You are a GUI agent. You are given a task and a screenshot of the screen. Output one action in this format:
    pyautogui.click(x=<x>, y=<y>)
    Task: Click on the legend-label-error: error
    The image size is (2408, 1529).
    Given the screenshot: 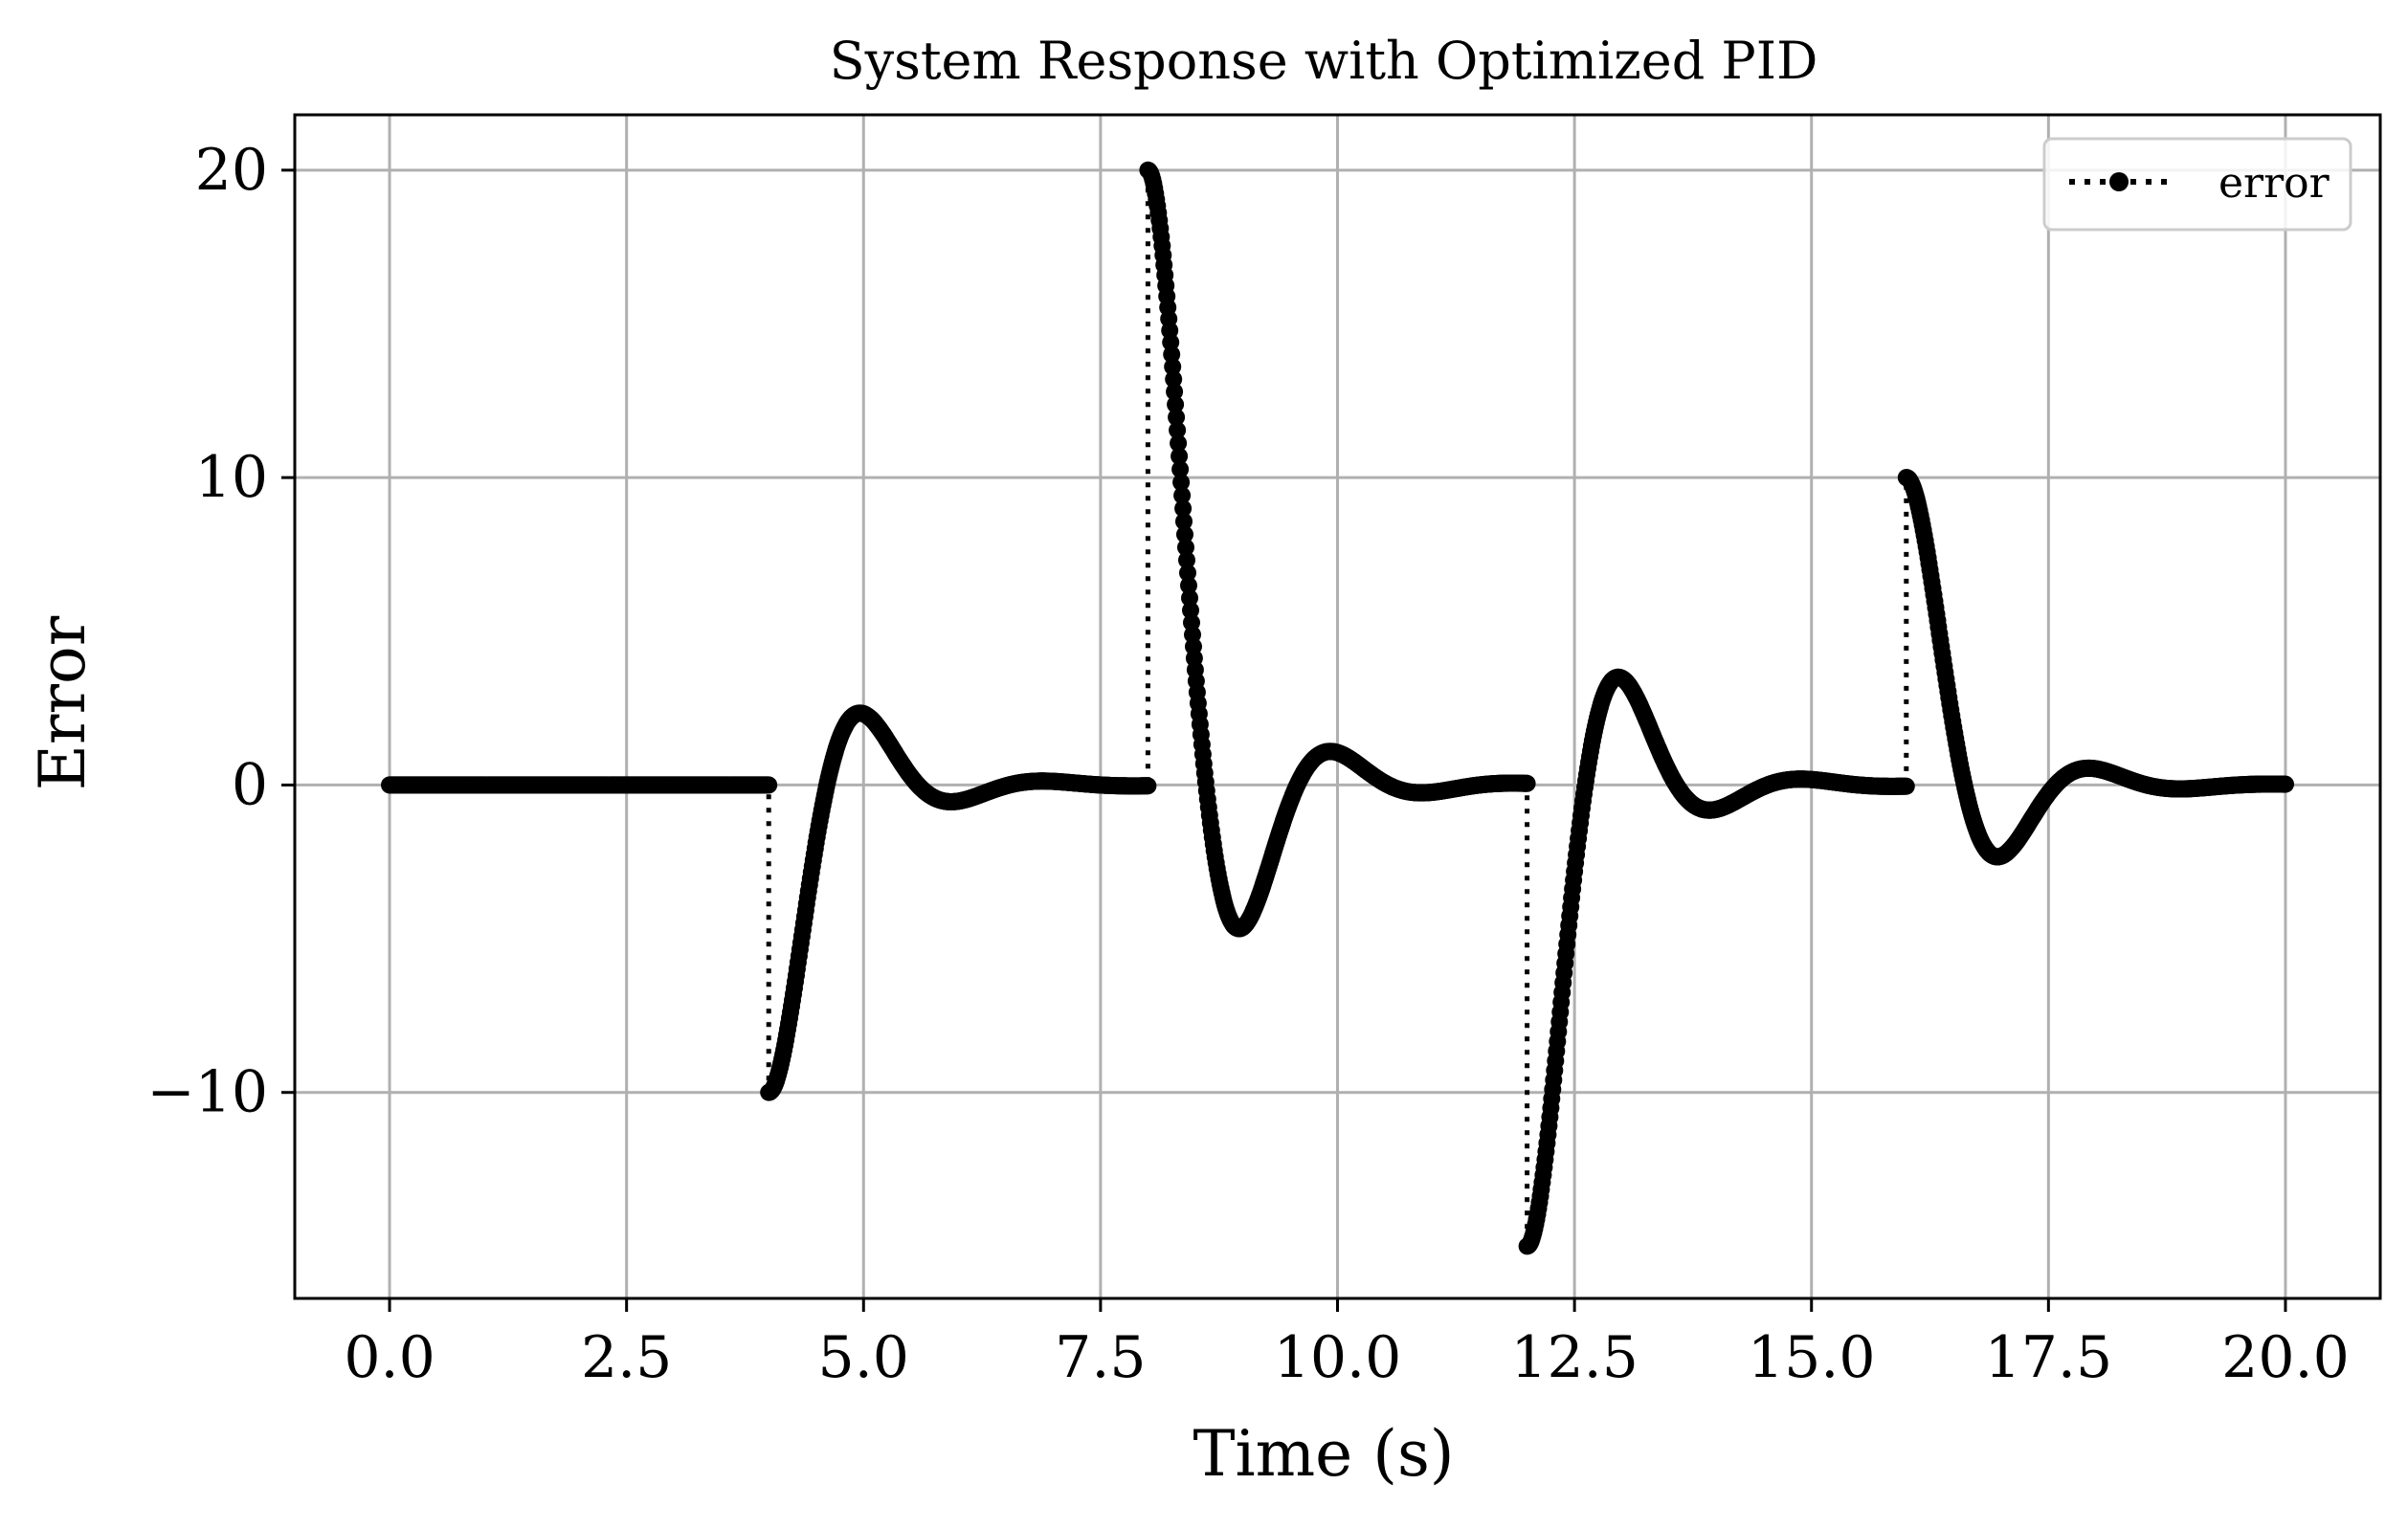 What is the action you would take?
    pyautogui.click(x=2274, y=183)
    